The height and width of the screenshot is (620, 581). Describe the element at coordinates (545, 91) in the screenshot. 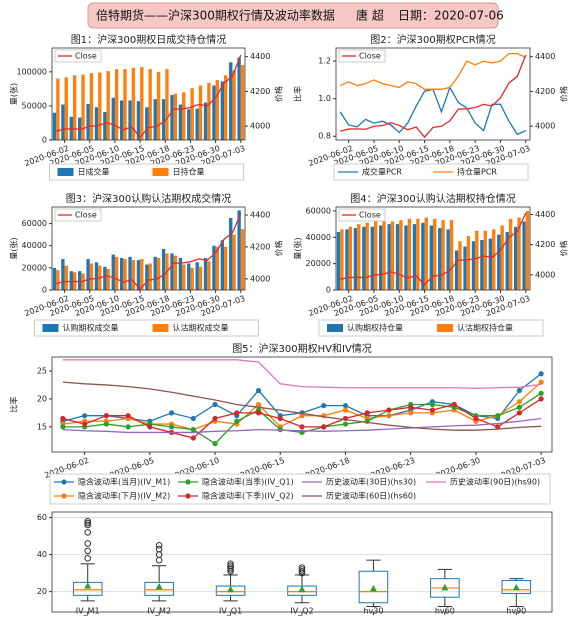

I see `y2-tick-label: 4200` at that location.